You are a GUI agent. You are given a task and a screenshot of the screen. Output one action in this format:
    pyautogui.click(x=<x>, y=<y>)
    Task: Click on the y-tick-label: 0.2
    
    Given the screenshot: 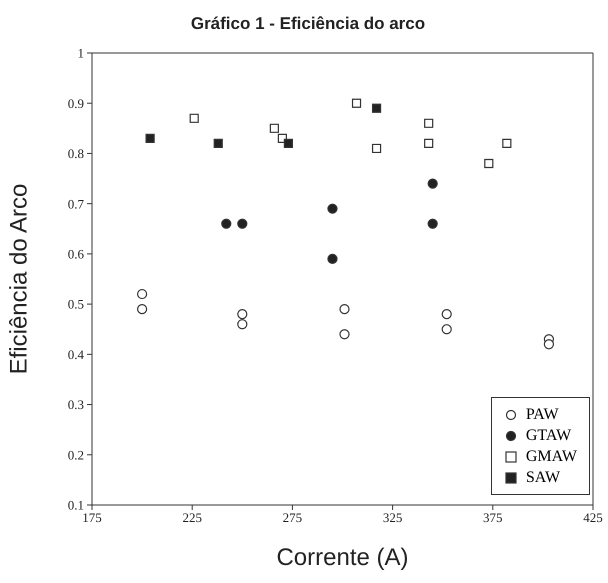 What is the action you would take?
    pyautogui.click(x=76, y=454)
    